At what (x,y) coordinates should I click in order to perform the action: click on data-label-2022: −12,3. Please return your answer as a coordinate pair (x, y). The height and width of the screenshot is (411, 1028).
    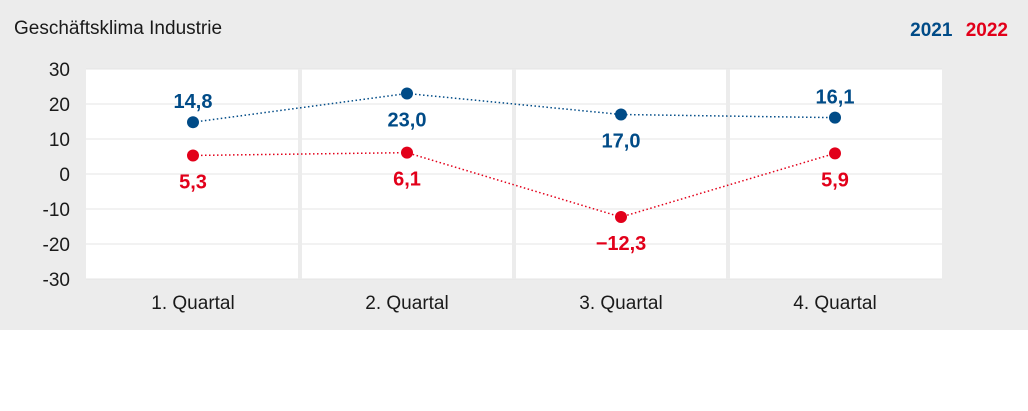
    Looking at the image, I should click on (621, 244).